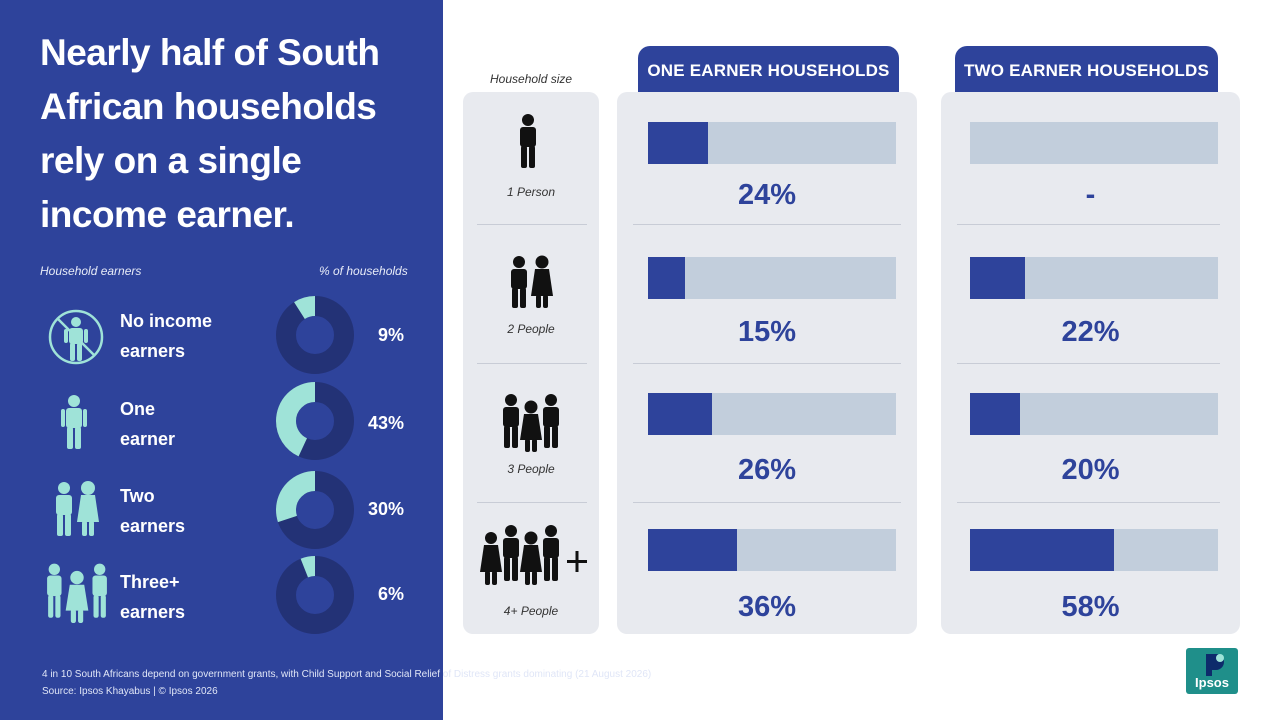  Describe the element at coordinates (528, 141) in the screenshot. I see `one-person-icon` at that location.